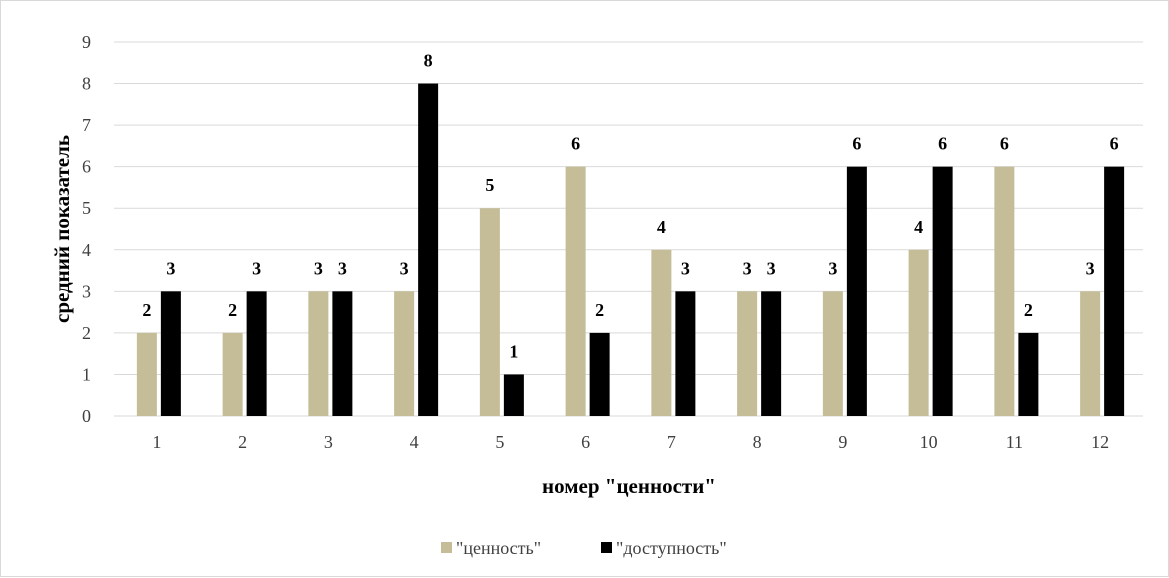 The image size is (1169, 578). Describe the element at coordinates (86, 416) in the screenshot. I see `y-tick-label: 0` at that location.